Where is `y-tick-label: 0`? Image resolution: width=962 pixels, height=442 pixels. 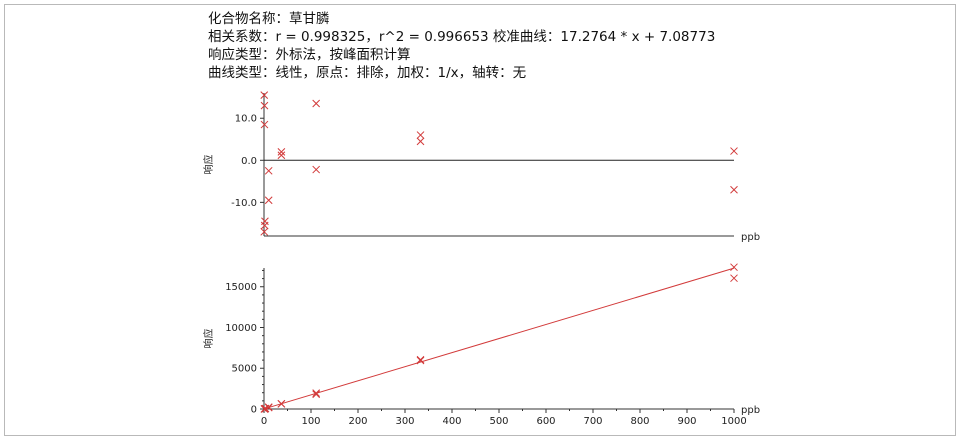 y-tick-label: 0 is located at coordinates (254, 410).